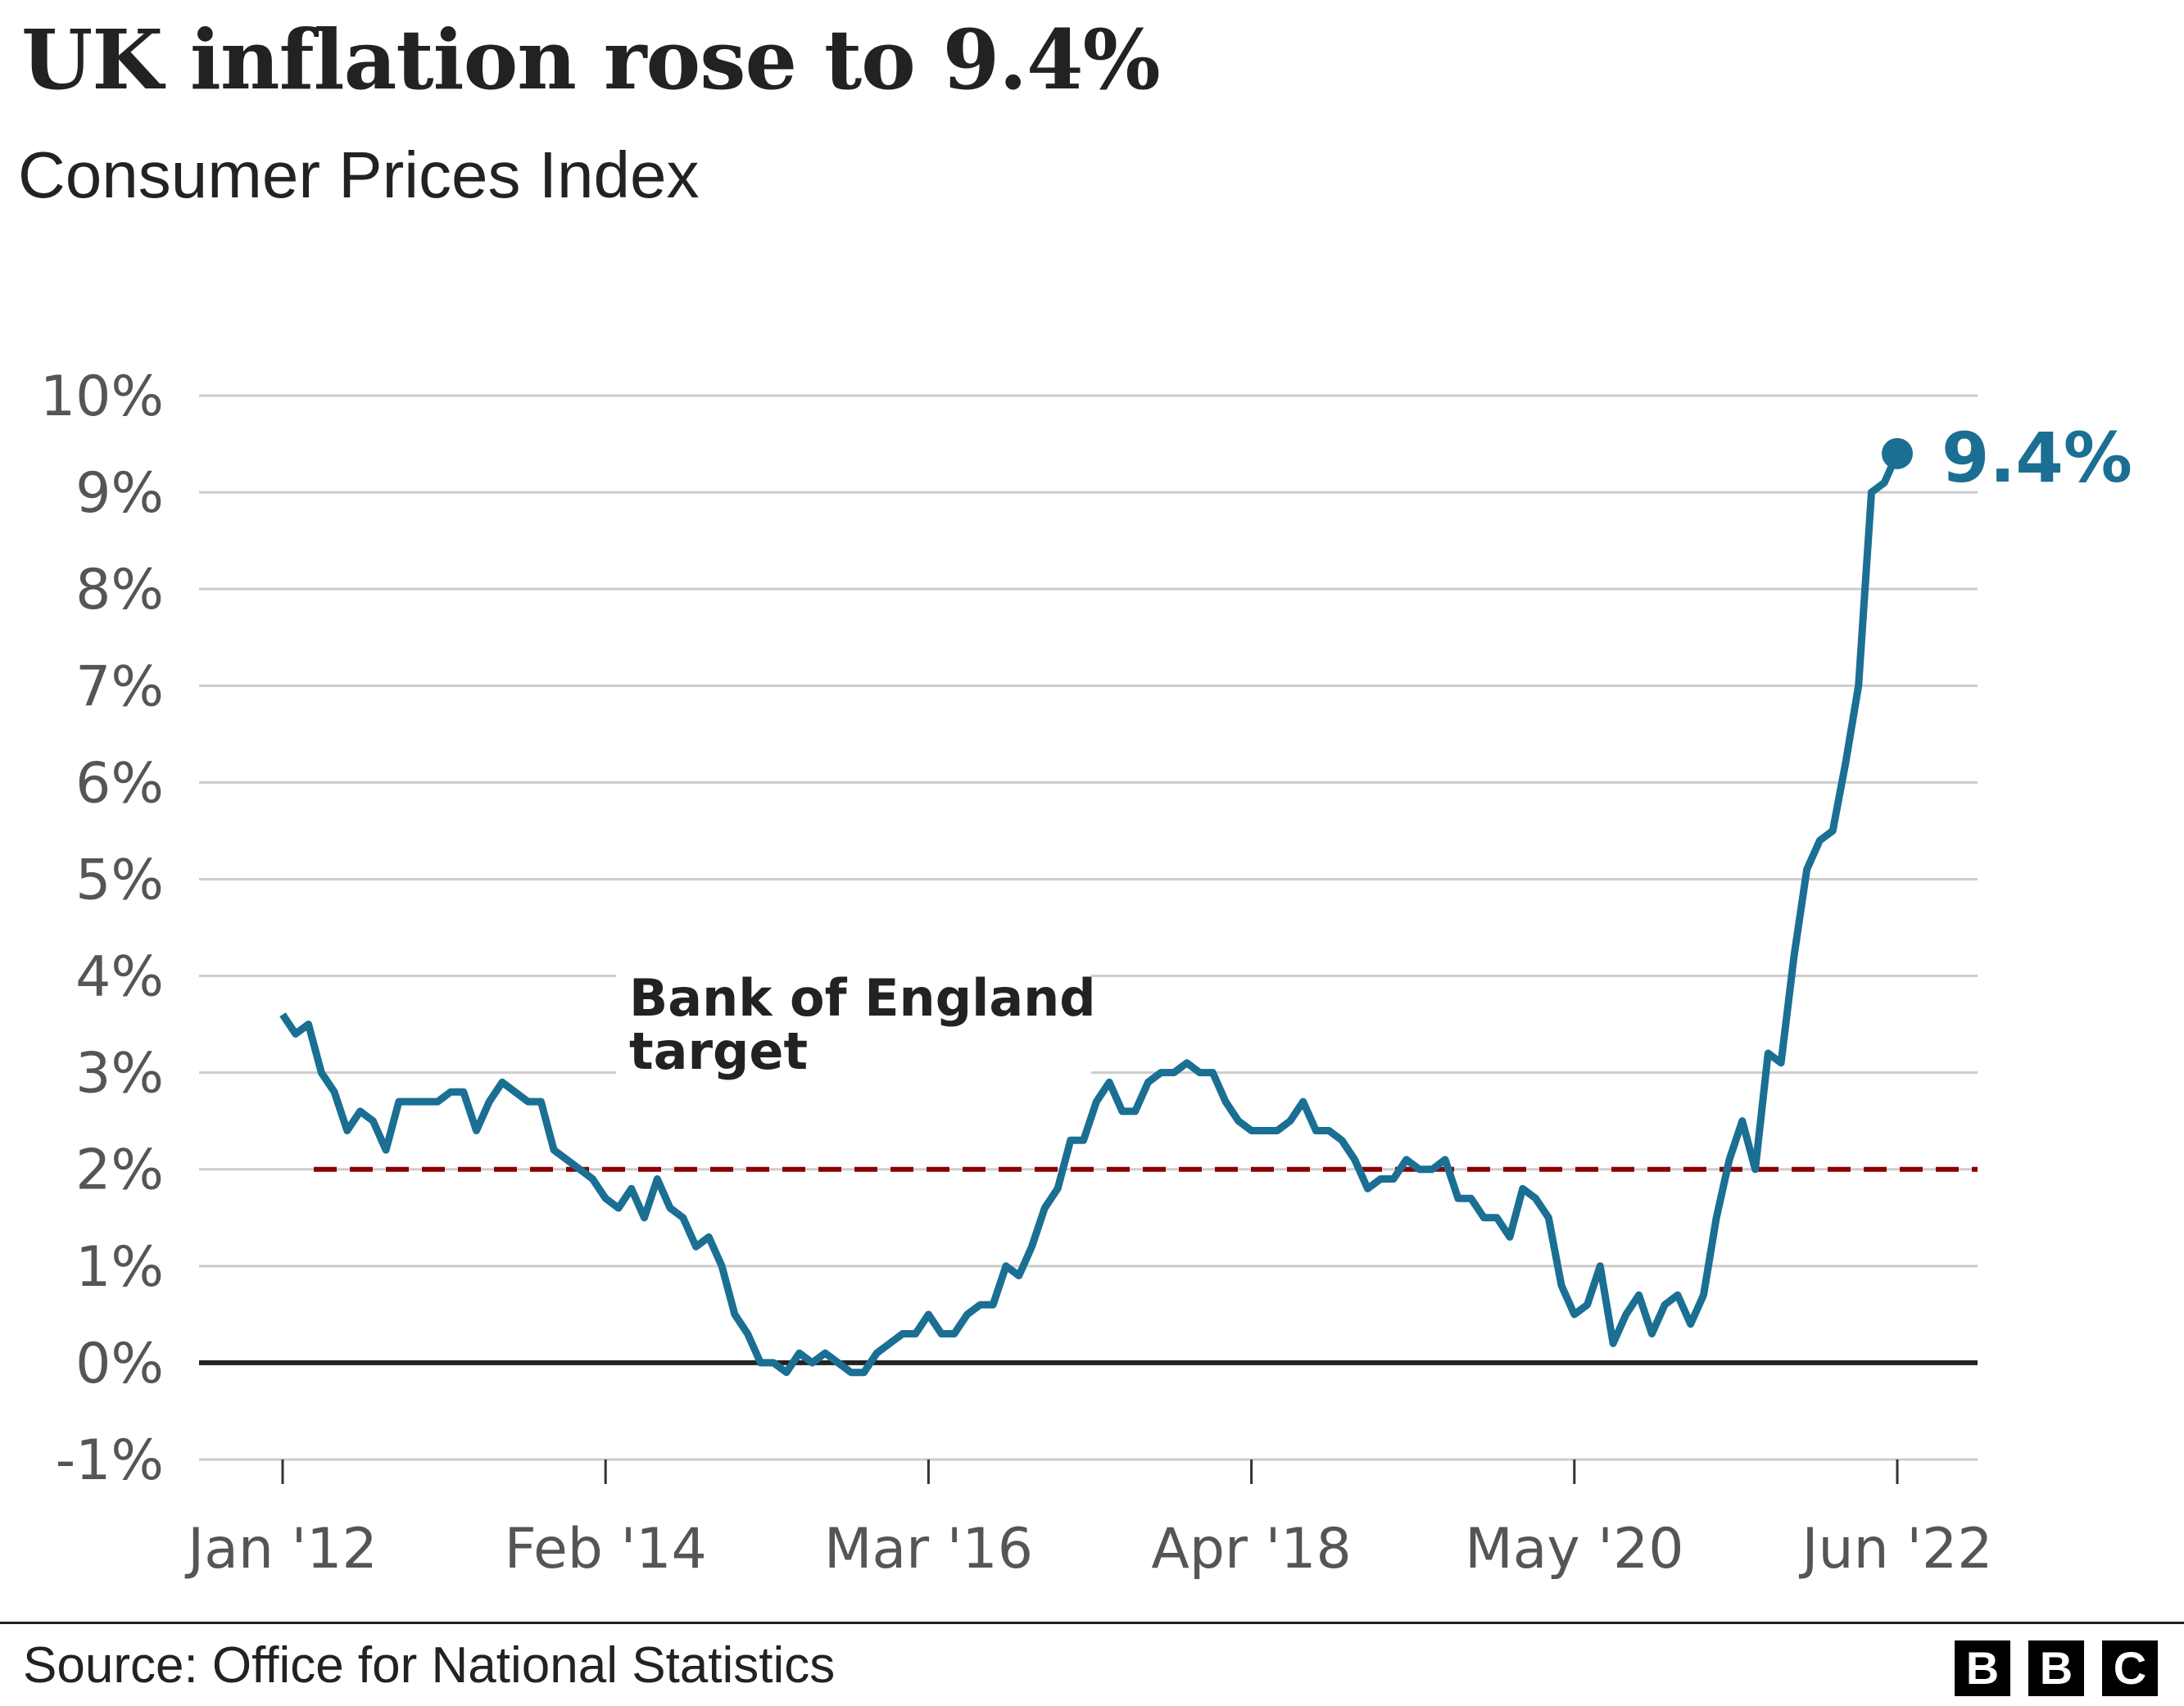 This screenshot has width=2184, height=1706. I want to click on y-tick-label: 3%, so click(120, 1074).